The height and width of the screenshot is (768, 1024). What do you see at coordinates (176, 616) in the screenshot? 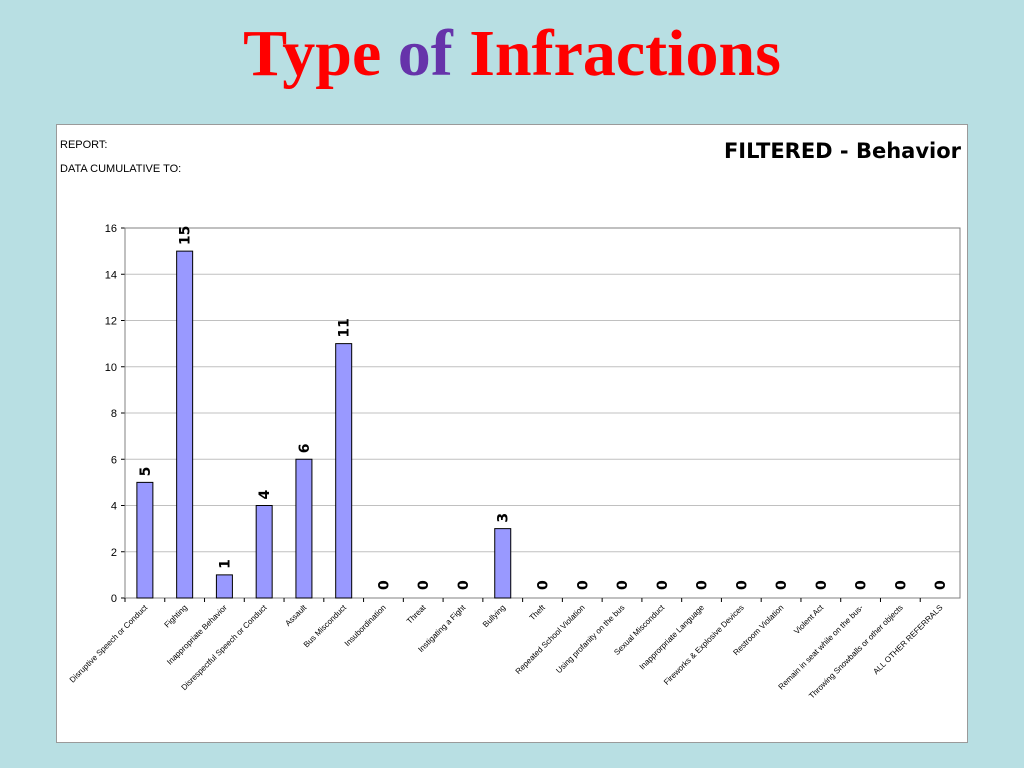
I see `x-category-label: Fighting` at bounding box center [176, 616].